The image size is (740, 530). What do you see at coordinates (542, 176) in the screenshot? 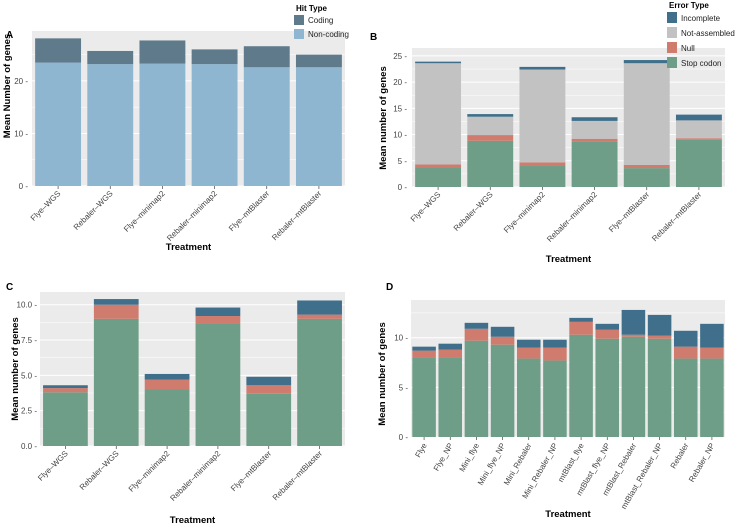
I see `bar-b-flye-minimap2-stop-codon` at bounding box center [542, 176].